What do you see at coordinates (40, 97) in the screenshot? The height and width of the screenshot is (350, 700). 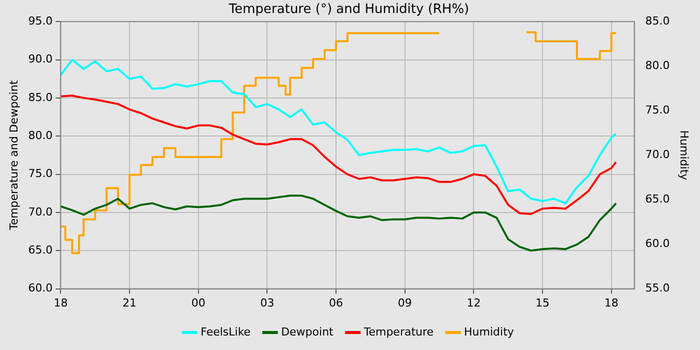 I see `y-tick-label: 85.0` at bounding box center [40, 97].